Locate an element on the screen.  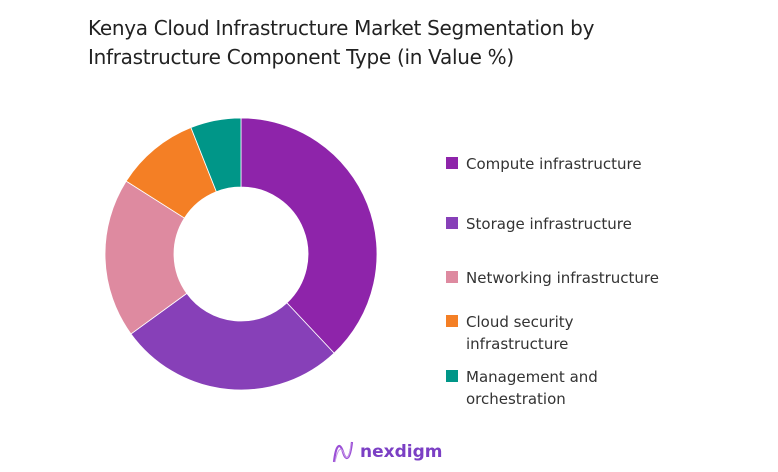
nexdigm-logo: nexdigm is located at coordinates (387, 452).